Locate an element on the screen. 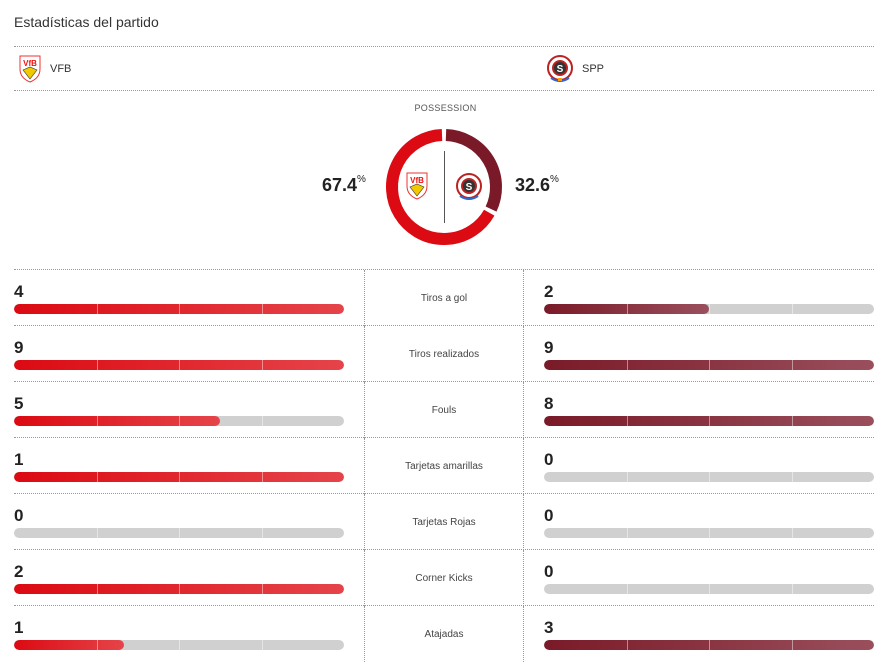  page-title: Estadísticas del partido is located at coordinates (86, 22).